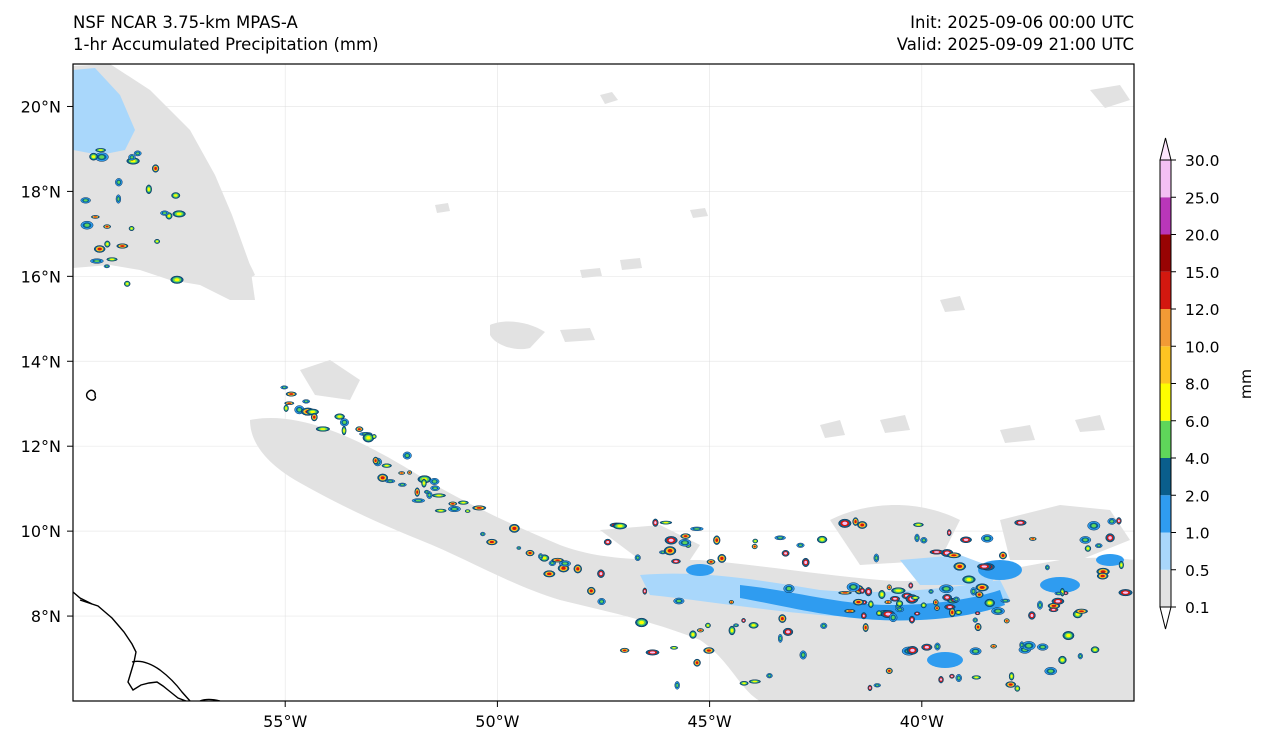  Describe the element at coordinates (1197, 385) in the screenshot. I see `colorbar-tick-label: 8.0` at that location.